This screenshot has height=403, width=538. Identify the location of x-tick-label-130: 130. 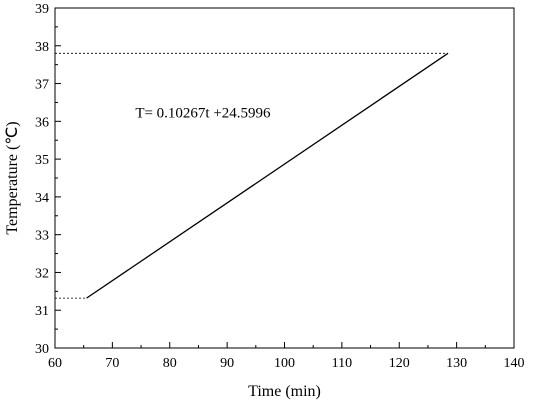
(456, 363).